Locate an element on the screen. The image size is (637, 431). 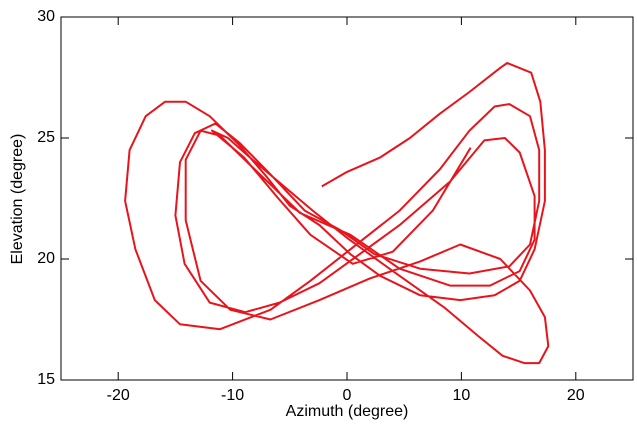
y-tick-label: 20 is located at coordinates (46, 258).